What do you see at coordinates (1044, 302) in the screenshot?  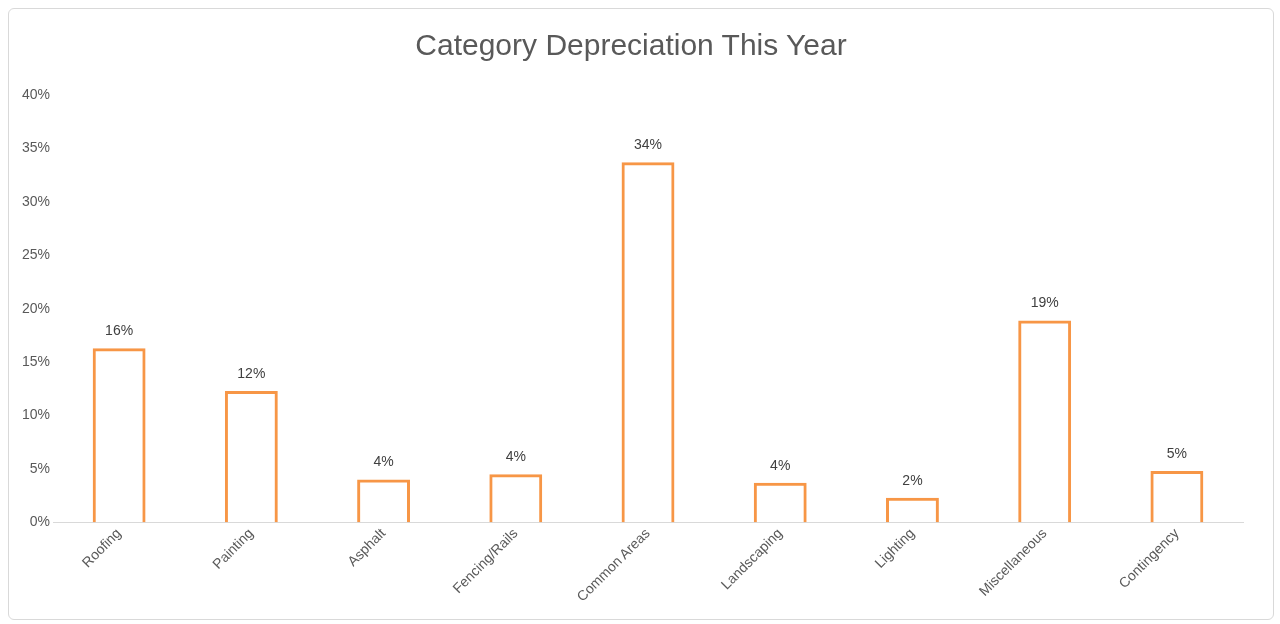 I see `data-label: 19%` at bounding box center [1044, 302].